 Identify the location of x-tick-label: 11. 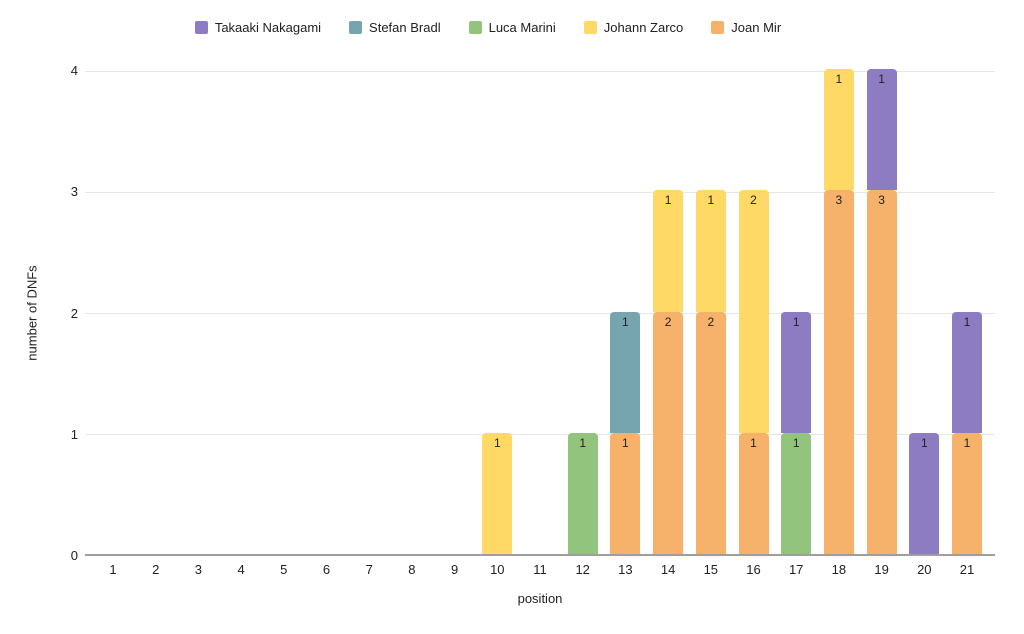
(540, 569).